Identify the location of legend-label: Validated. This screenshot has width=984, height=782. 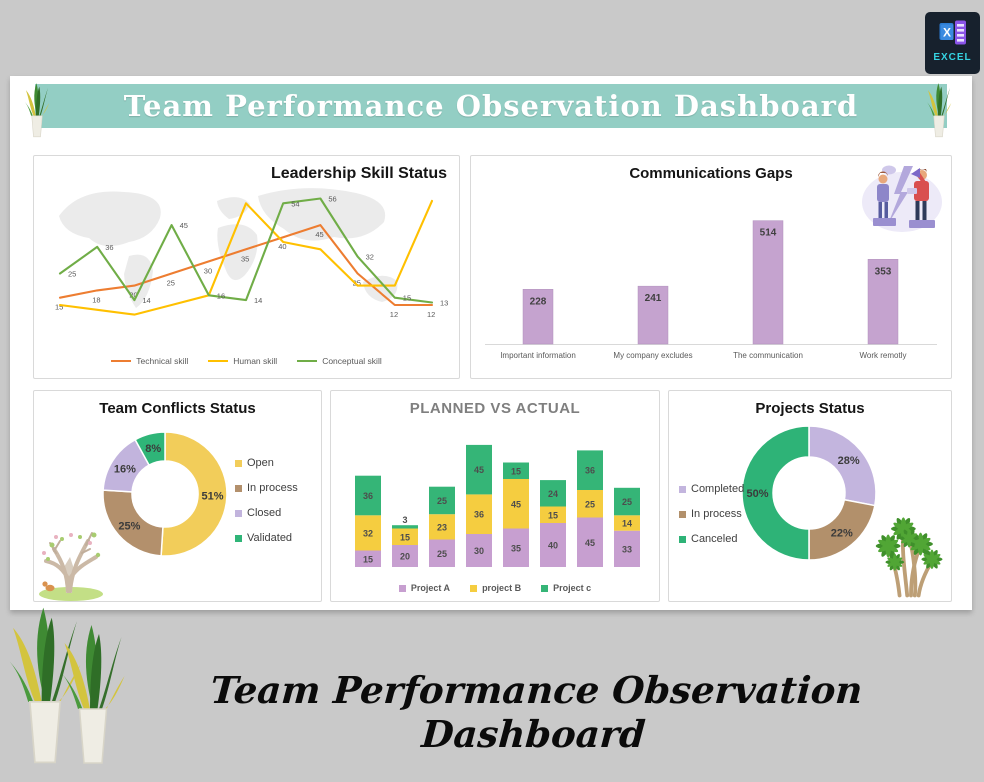
(270, 538).